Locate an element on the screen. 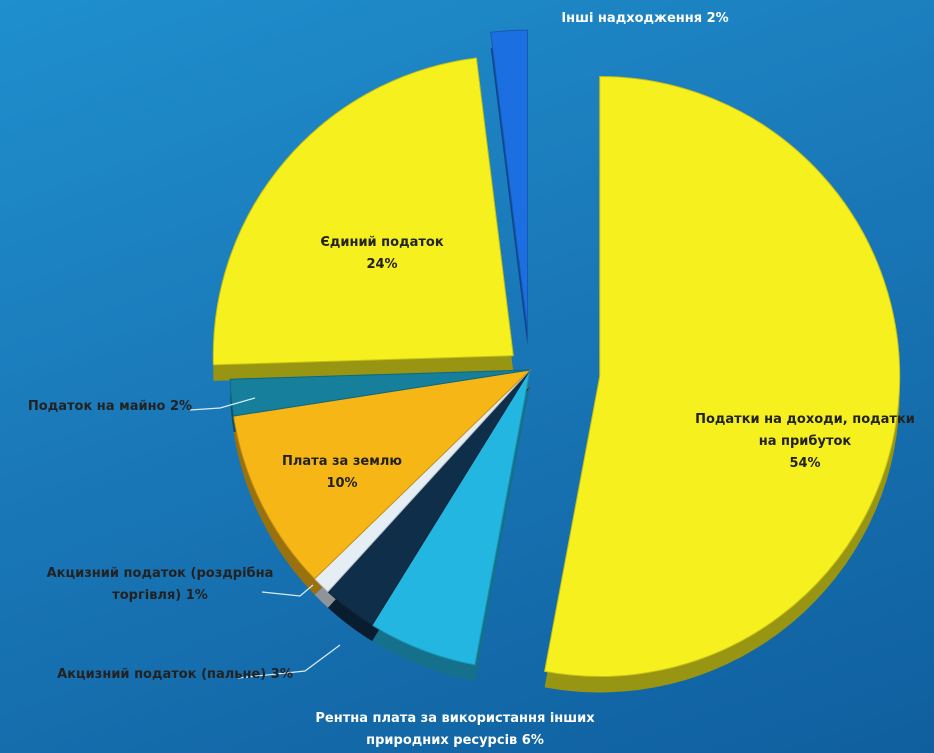  pie-slice-плата-за-землю is located at coordinates (382, 474).